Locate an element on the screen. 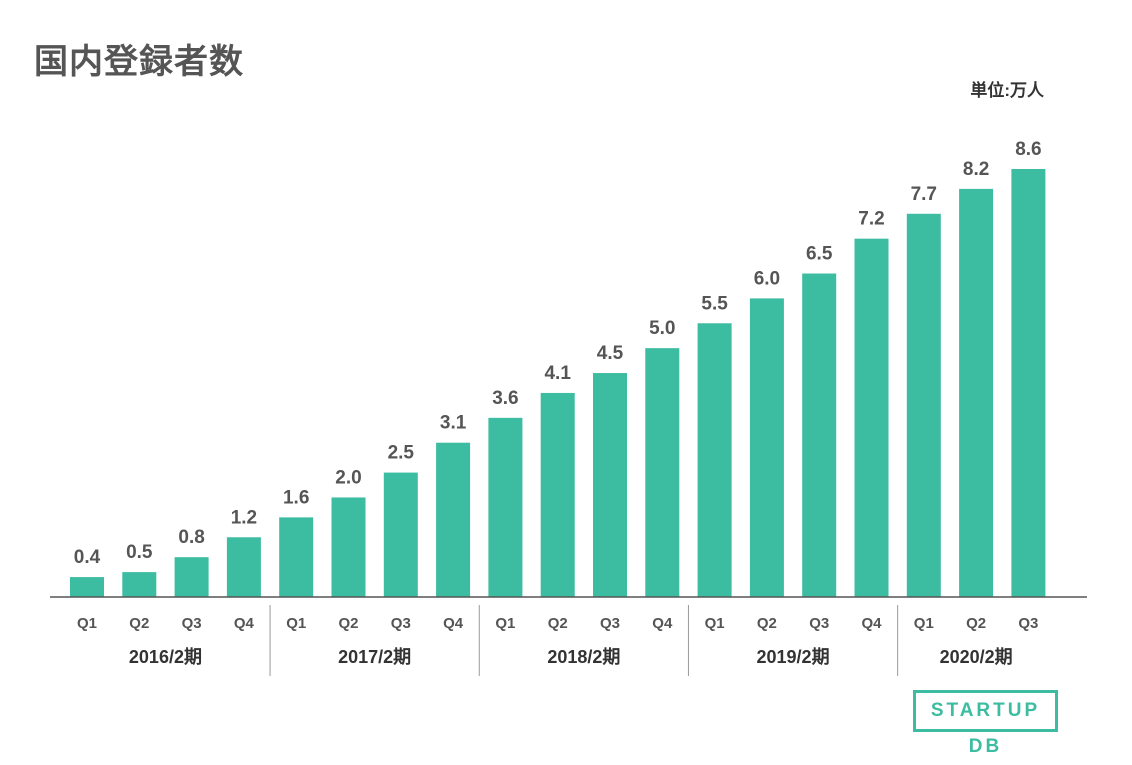 The height and width of the screenshot is (765, 1132). data-label: 4.1 is located at coordinates (557, 373).